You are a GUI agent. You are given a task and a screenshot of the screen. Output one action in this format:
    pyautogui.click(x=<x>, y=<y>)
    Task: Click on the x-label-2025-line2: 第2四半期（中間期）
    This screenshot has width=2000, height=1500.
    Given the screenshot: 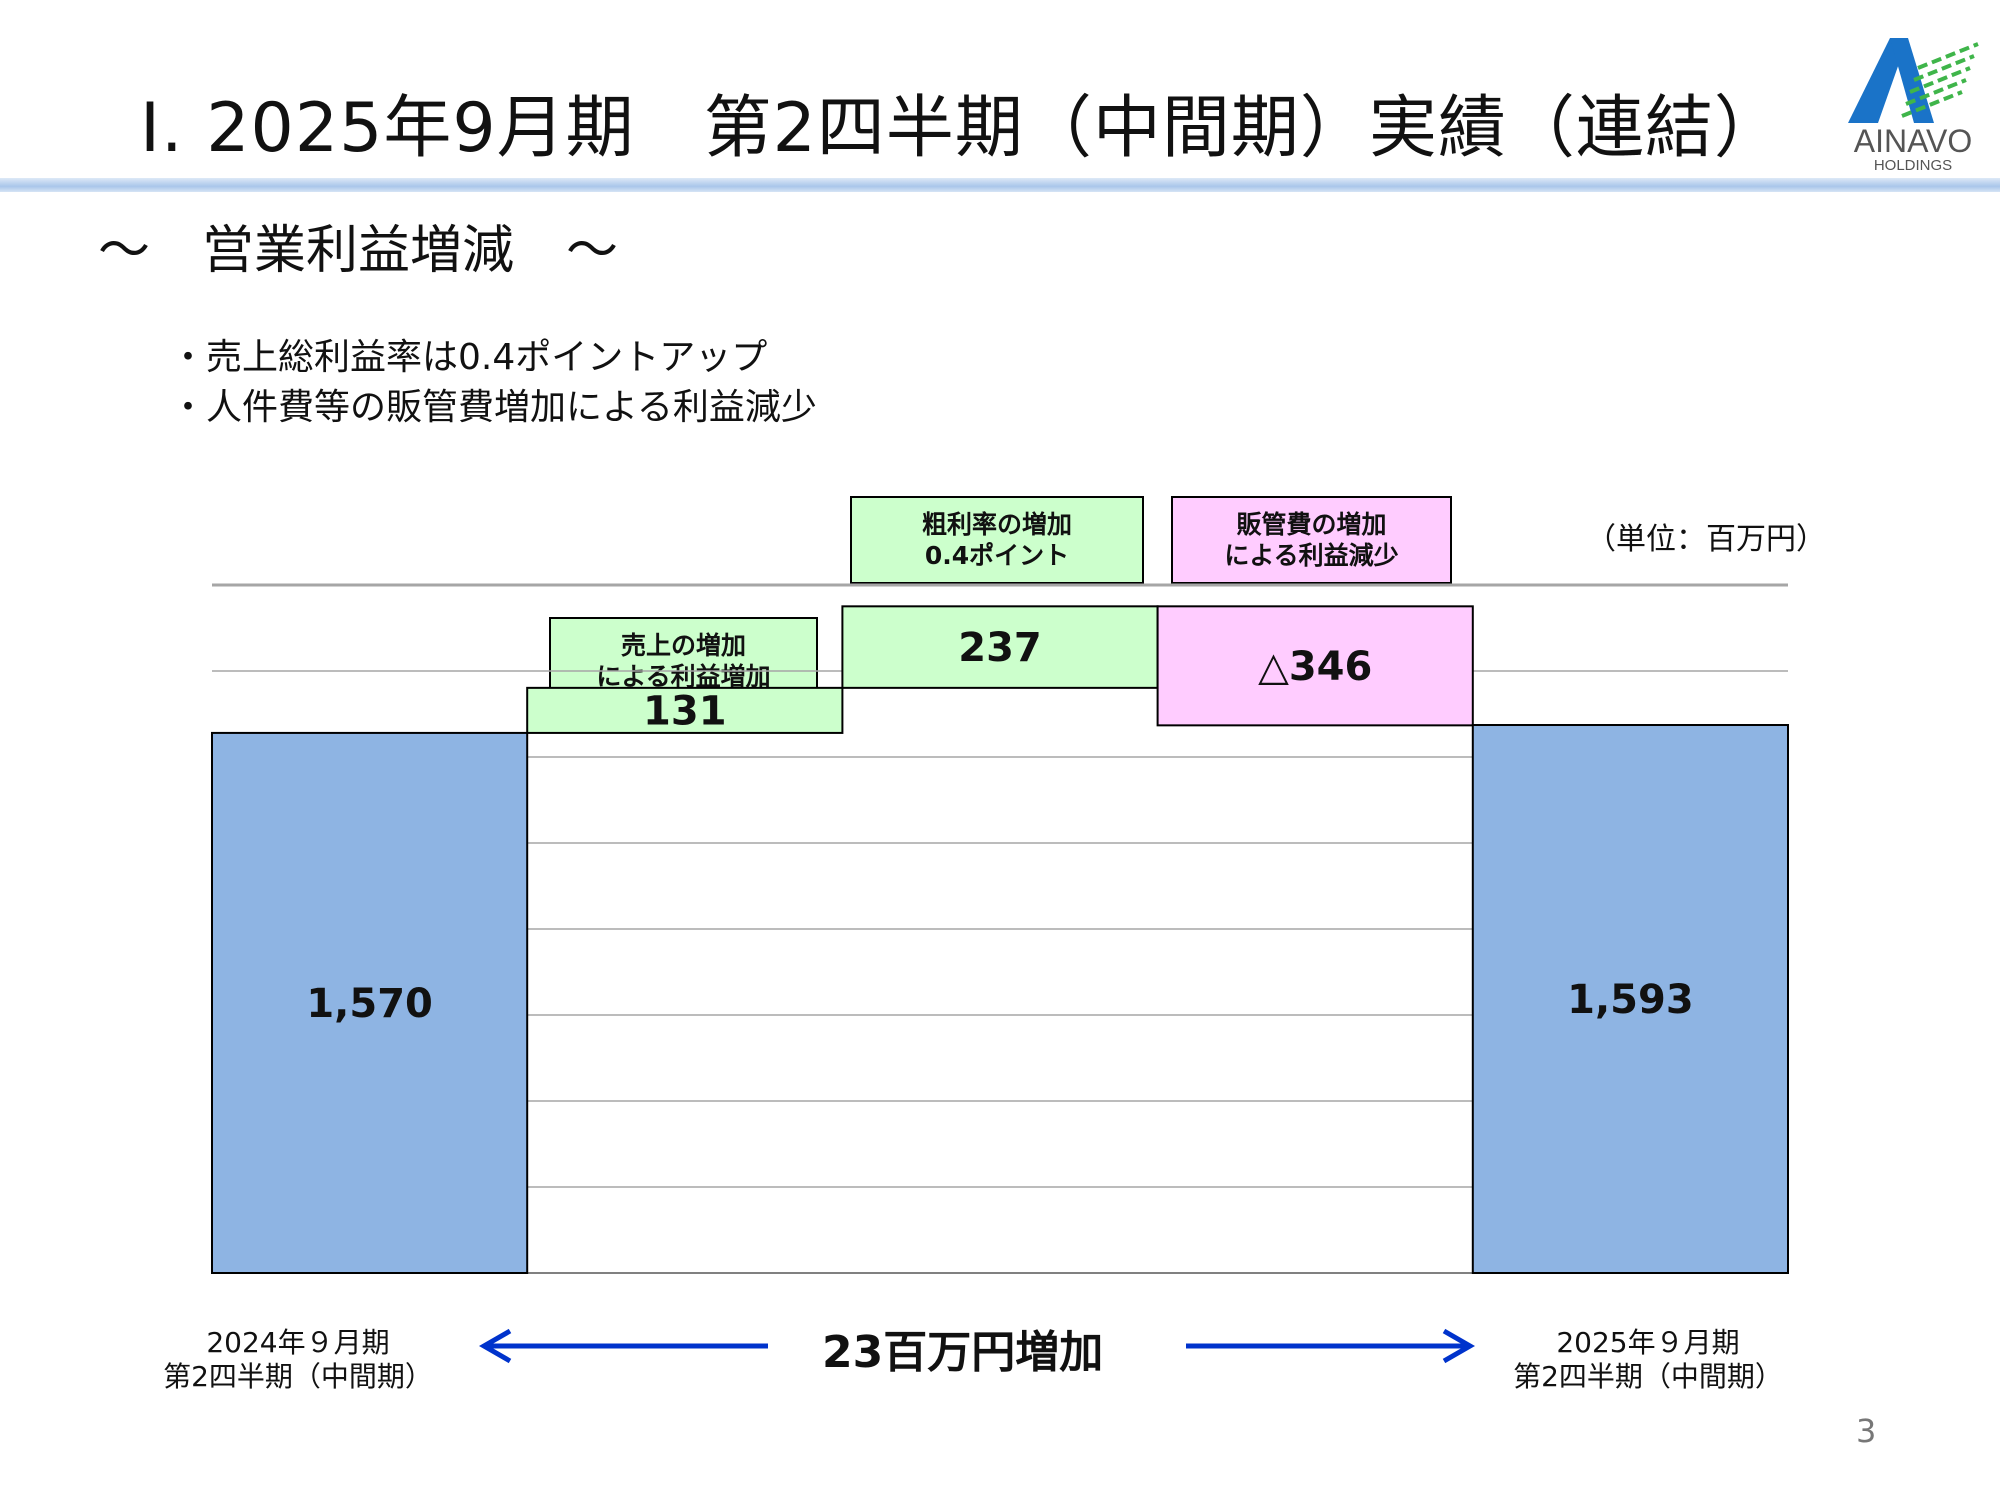 What is the action you would take?
    pyautogui.click(x=1648, y=1376)
    